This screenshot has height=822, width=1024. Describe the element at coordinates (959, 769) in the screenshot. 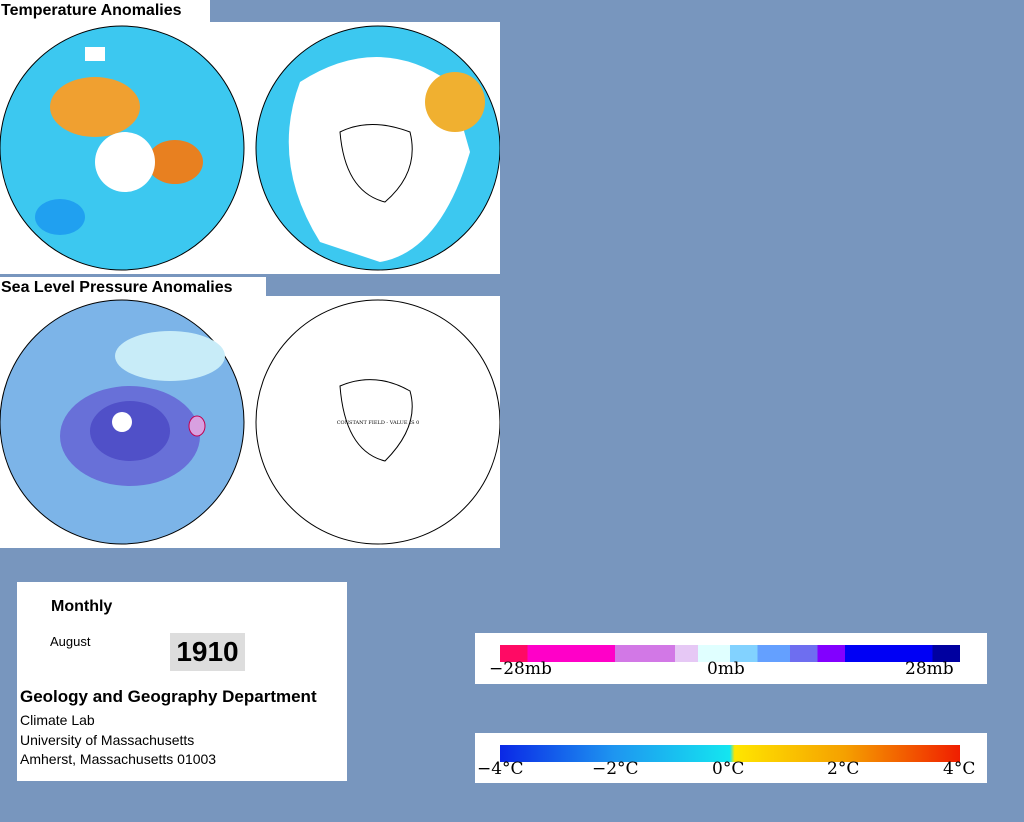

I see `temperature-scale-label: 4°C` at that location.